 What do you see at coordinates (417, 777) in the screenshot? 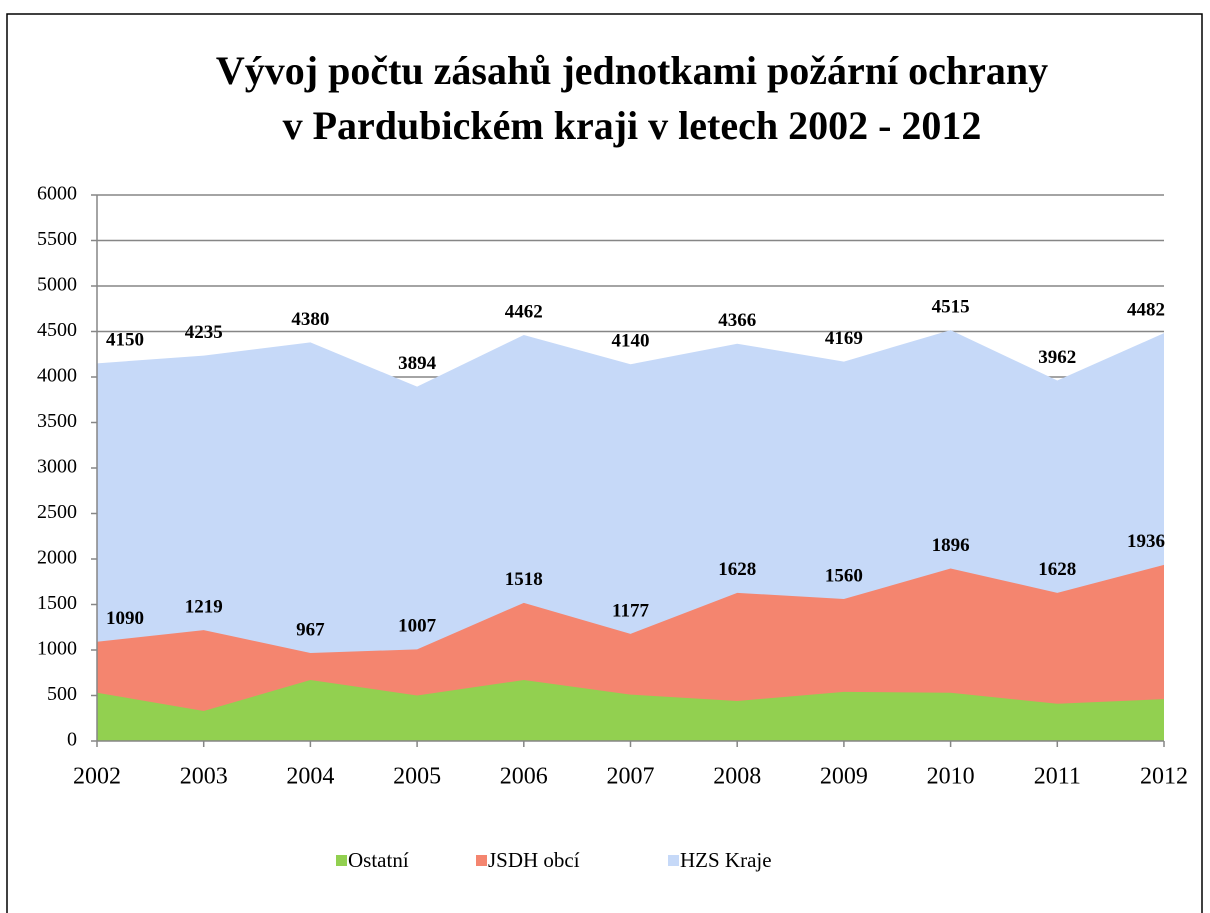
I see `x-tick-label: 2005` at bounding box center [417, 777].